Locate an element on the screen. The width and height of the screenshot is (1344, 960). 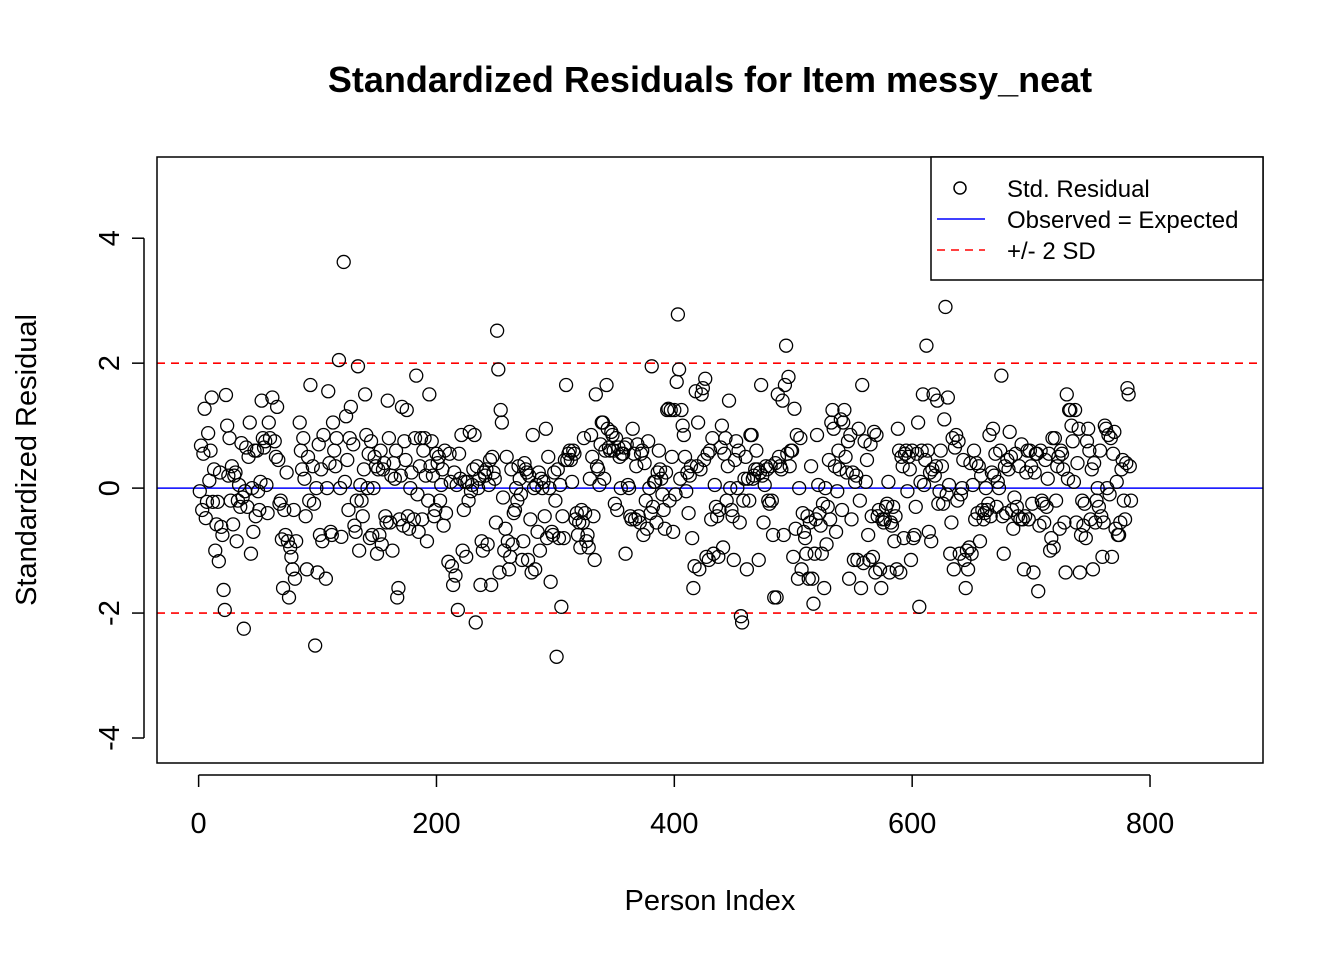
x-axis: 0 200 400 600 800 is located at coordinates (682, 807).